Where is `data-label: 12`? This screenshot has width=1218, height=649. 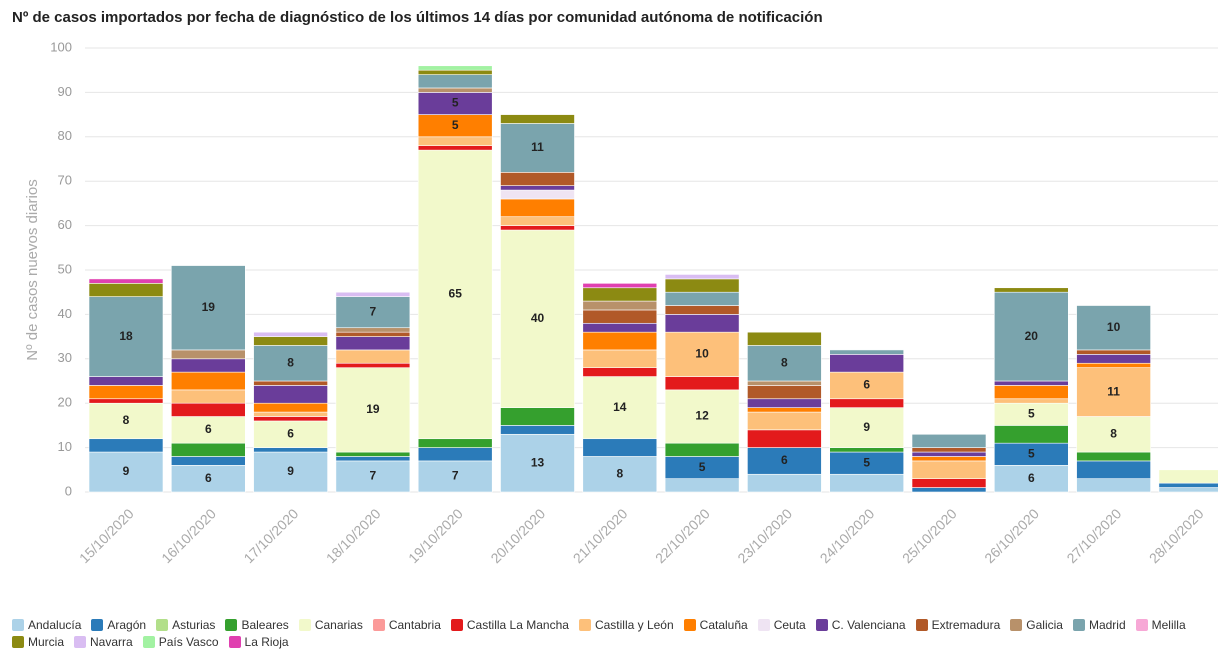 data-label: 12 is located at coordinates (702, 416).